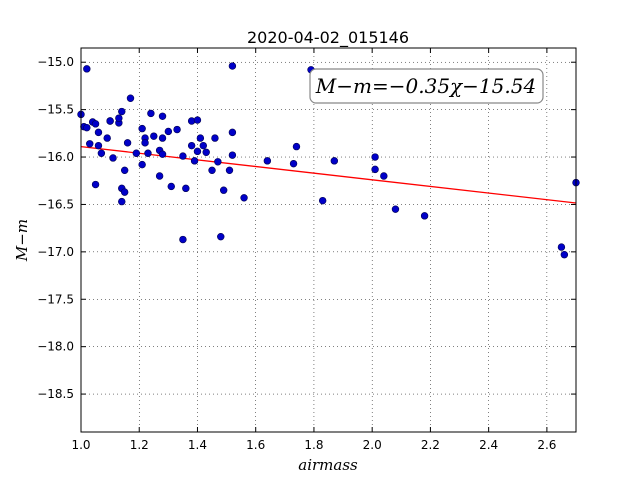  I want to click on y-tick-label: −18.5, so click(55, 394).